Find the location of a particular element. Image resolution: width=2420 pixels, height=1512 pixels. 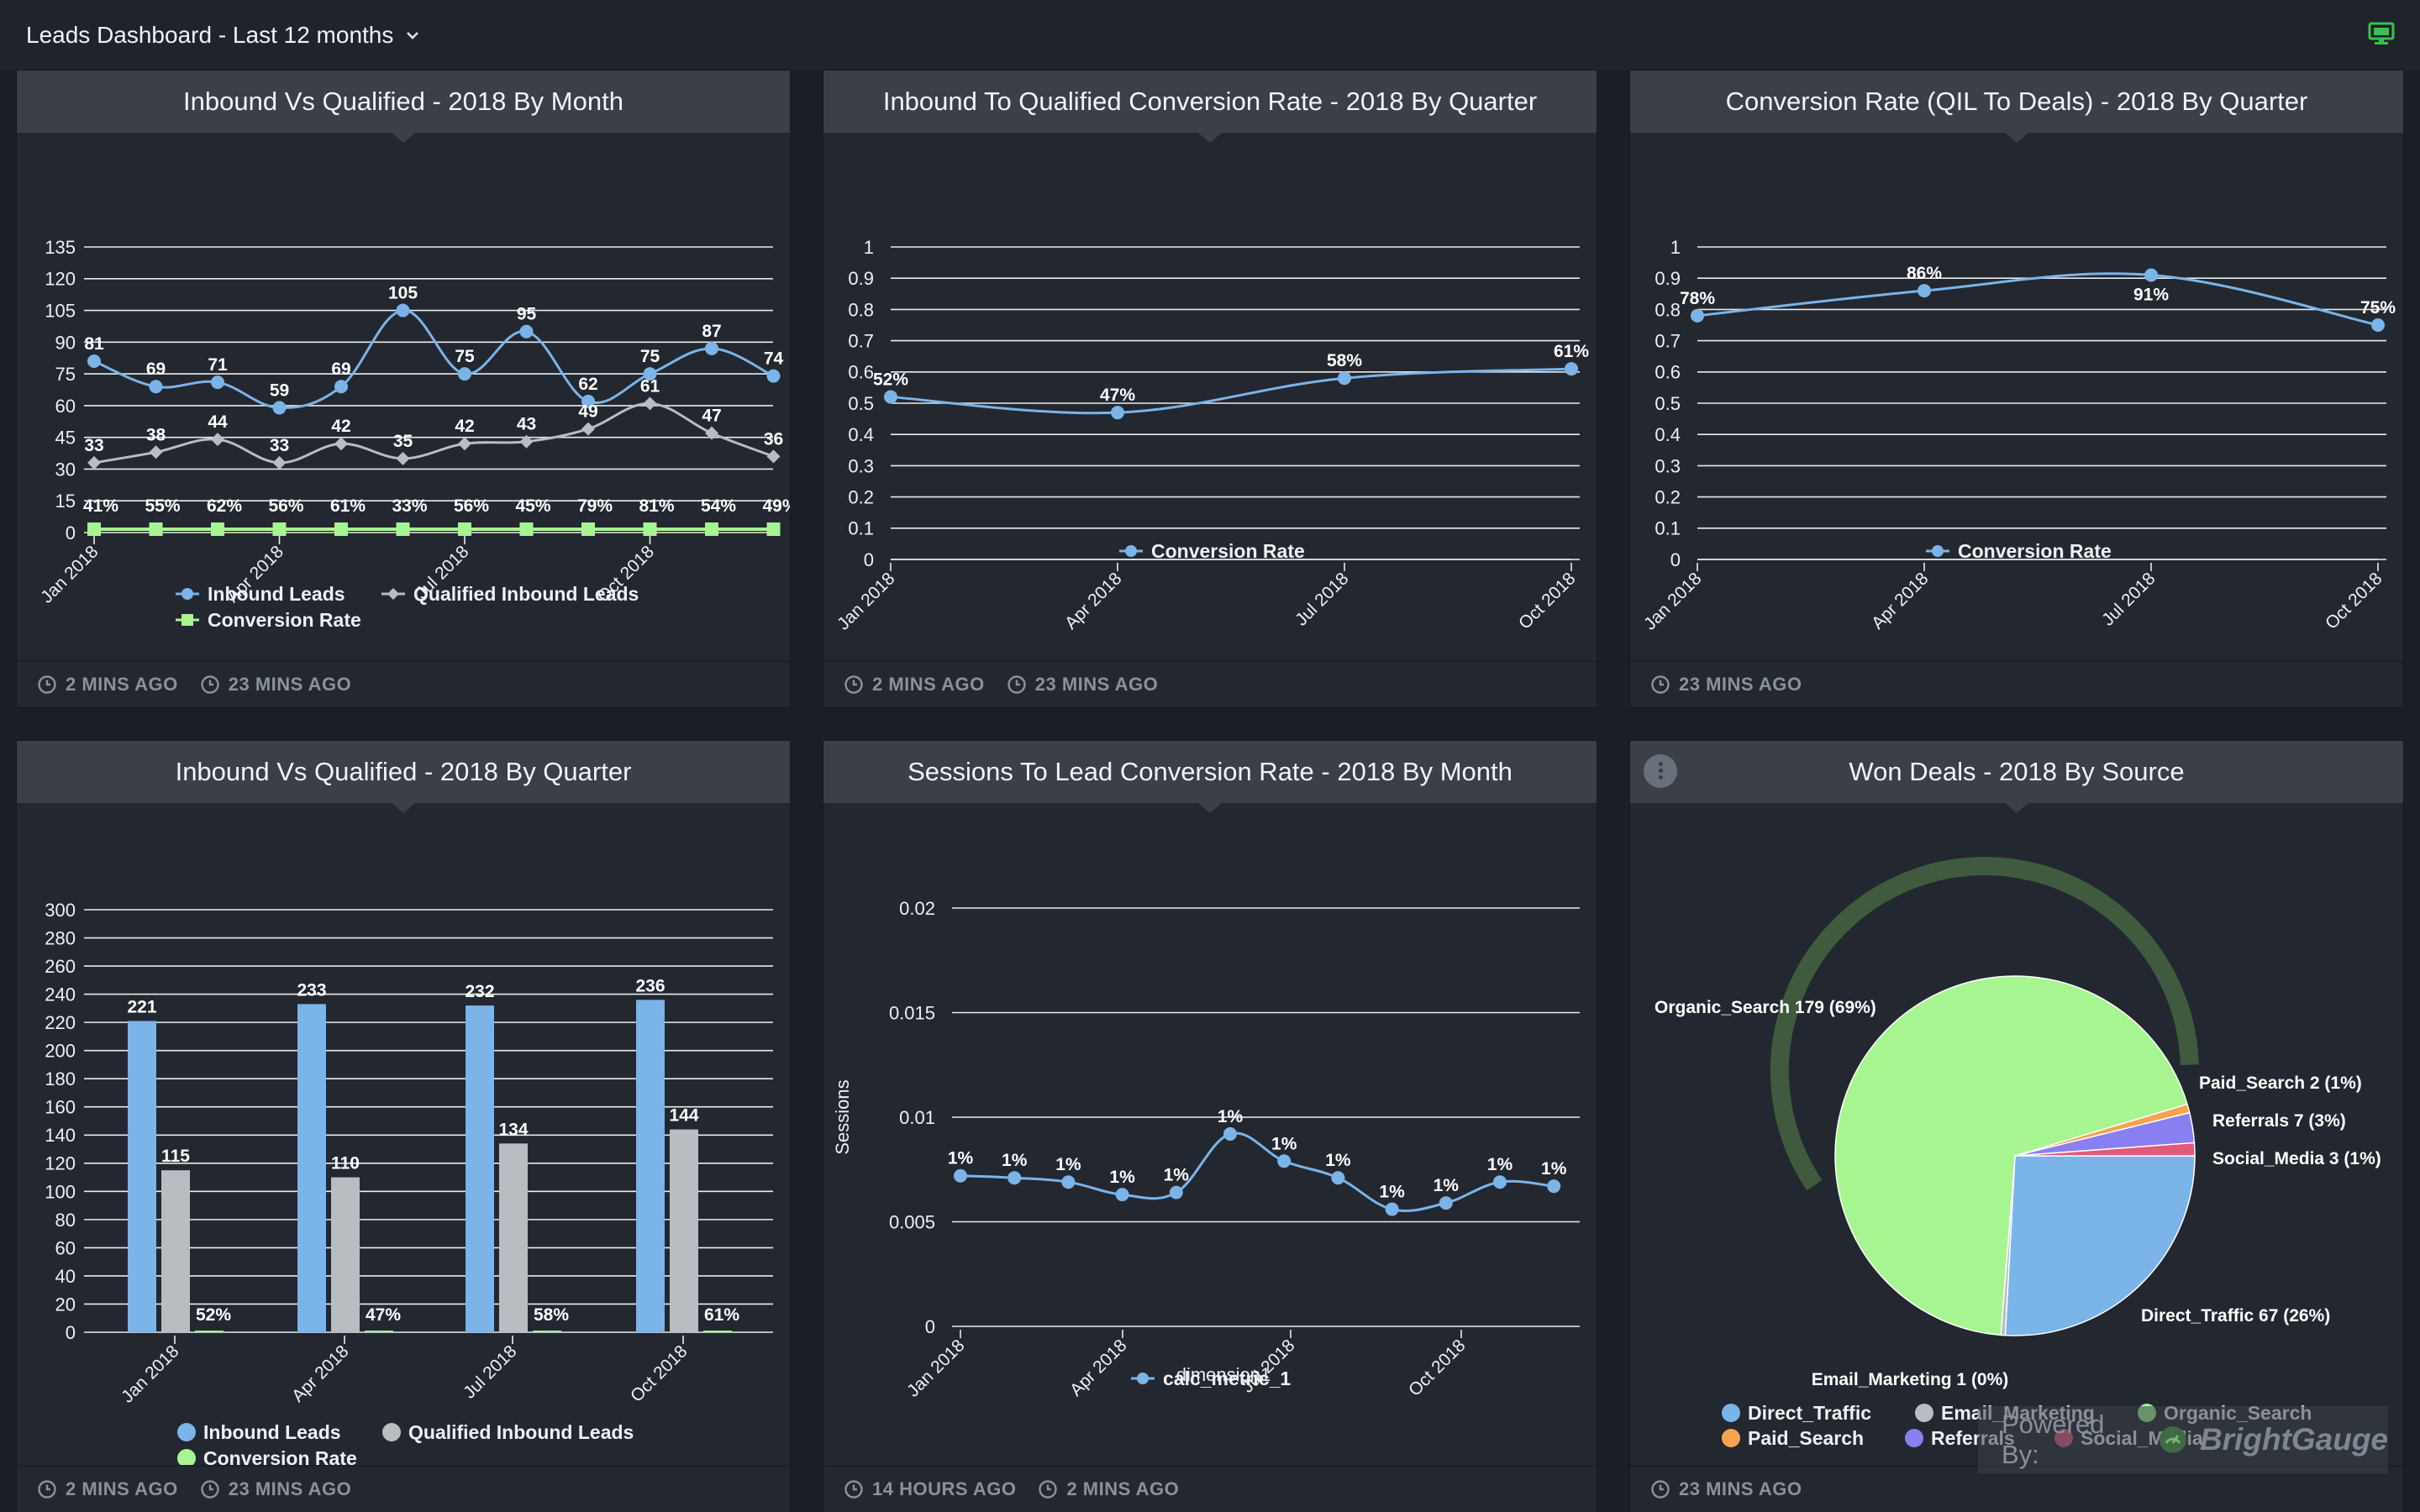

y-tick-label: 280 is located at coordinates (60, 937).